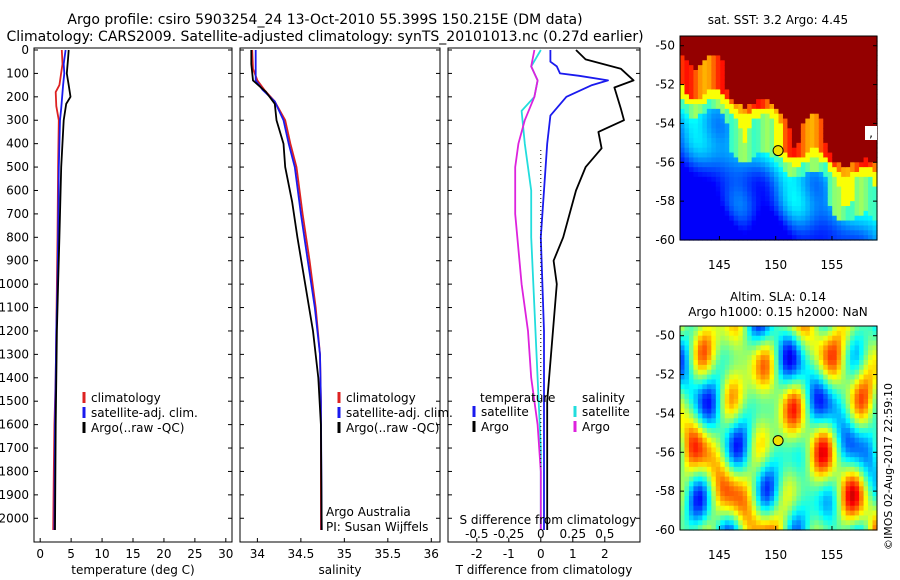 Image resolution: width=900 pixels, height=580 pixels. What do you see at coordinates (17, 167) in the screenshot?
I see `depth-tick-label: 500` at bounding box center [17, 167].